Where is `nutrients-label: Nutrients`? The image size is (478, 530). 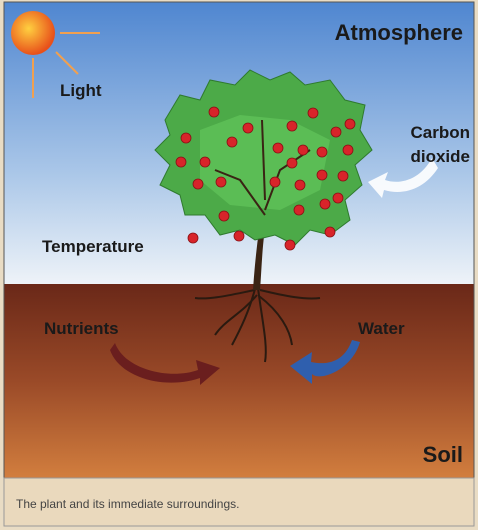 nutrients-label: Nutrients is located at coordinates (81, 328).